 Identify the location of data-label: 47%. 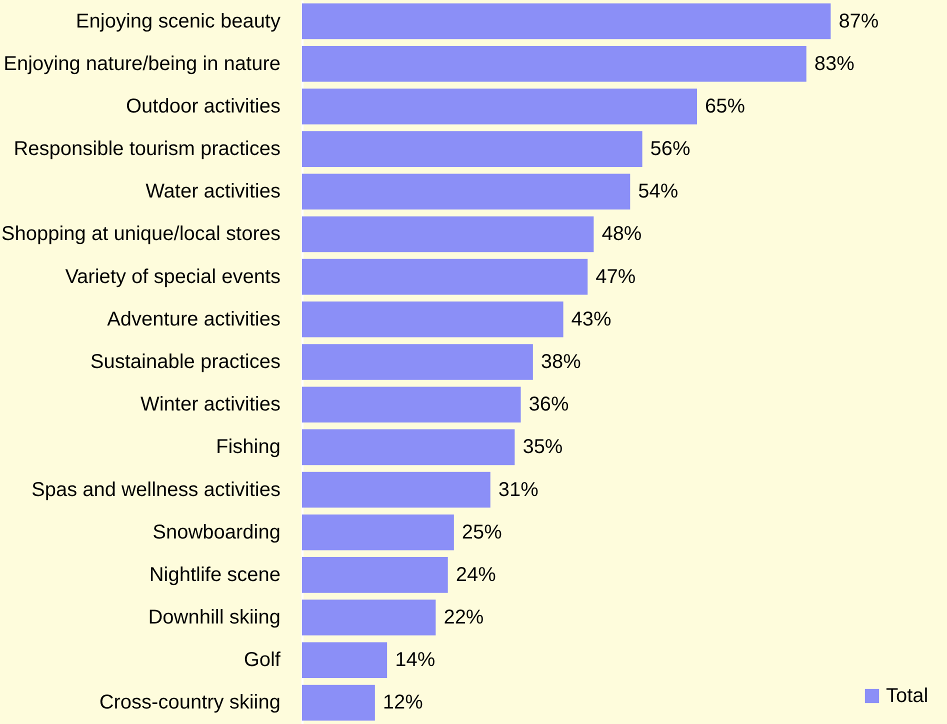
(616, 277).